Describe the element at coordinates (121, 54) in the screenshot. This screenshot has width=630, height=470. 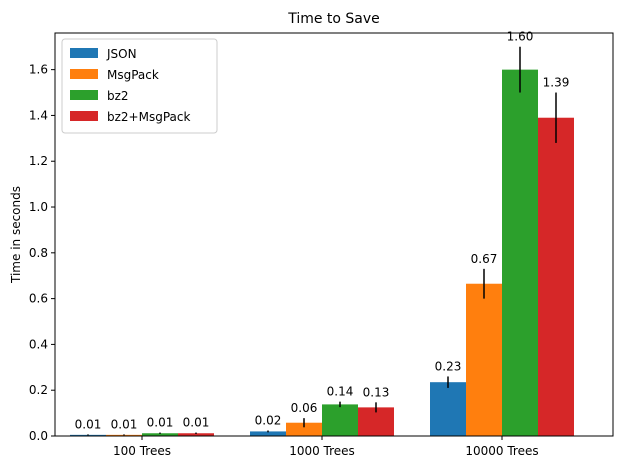
I see `legend-label: JSON` at that location.